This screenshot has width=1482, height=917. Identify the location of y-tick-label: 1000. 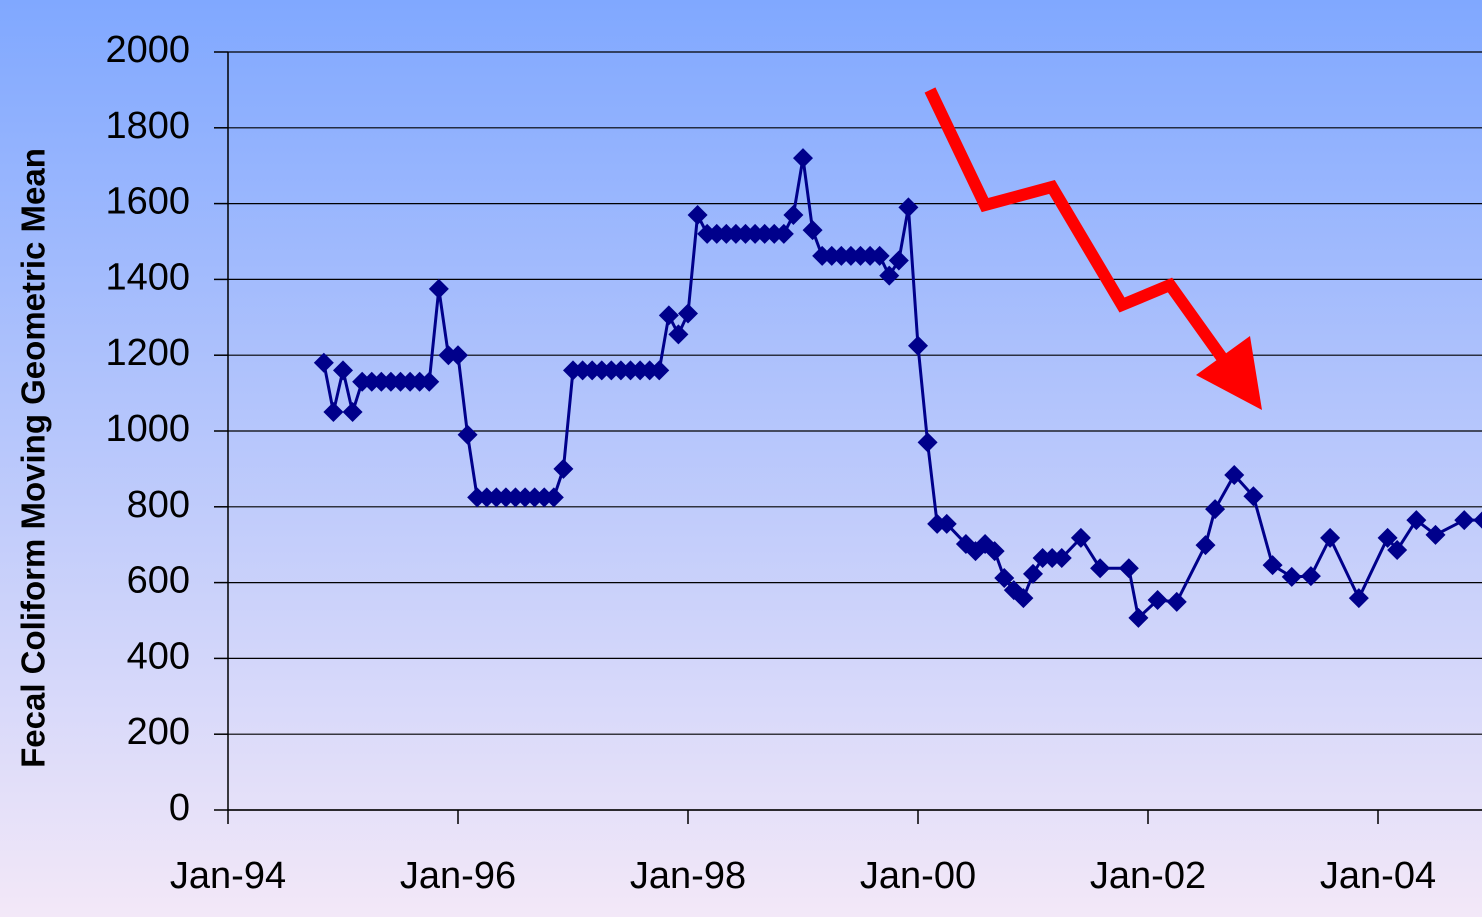
(147, 429).